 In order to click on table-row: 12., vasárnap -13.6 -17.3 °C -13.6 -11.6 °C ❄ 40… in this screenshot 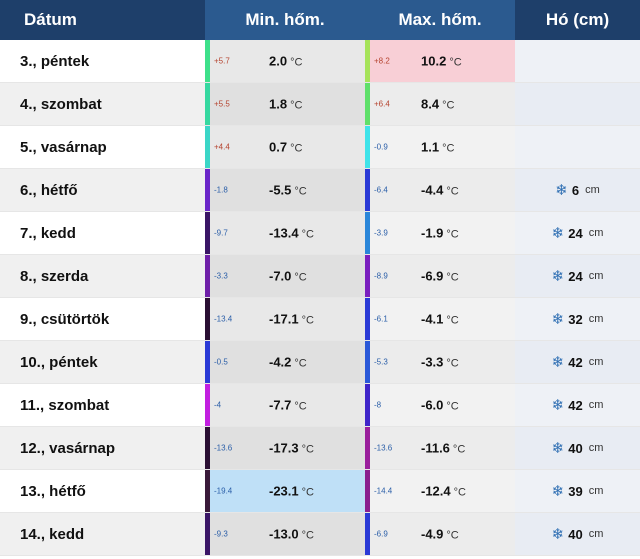, I will do `click(320, 448)`.